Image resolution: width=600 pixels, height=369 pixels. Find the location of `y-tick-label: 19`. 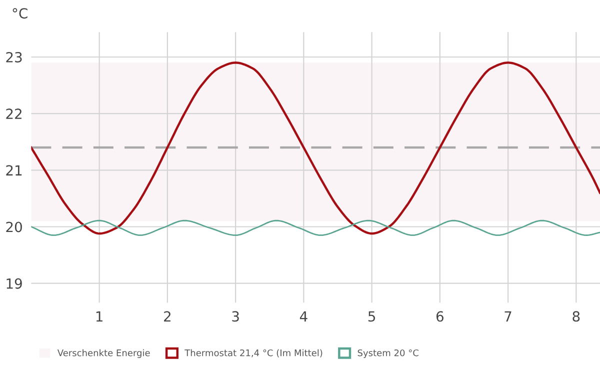

y-tick-label: 19 is located at coordinates (14, 283).